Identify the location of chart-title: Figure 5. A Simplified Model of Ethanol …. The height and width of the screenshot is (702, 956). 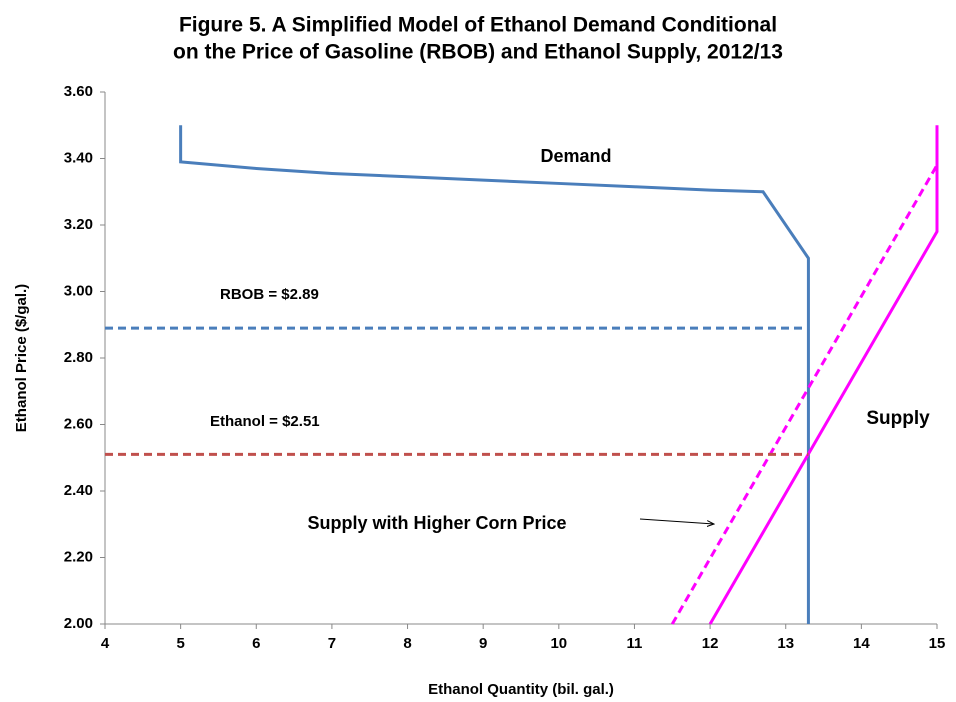
(478, 25).